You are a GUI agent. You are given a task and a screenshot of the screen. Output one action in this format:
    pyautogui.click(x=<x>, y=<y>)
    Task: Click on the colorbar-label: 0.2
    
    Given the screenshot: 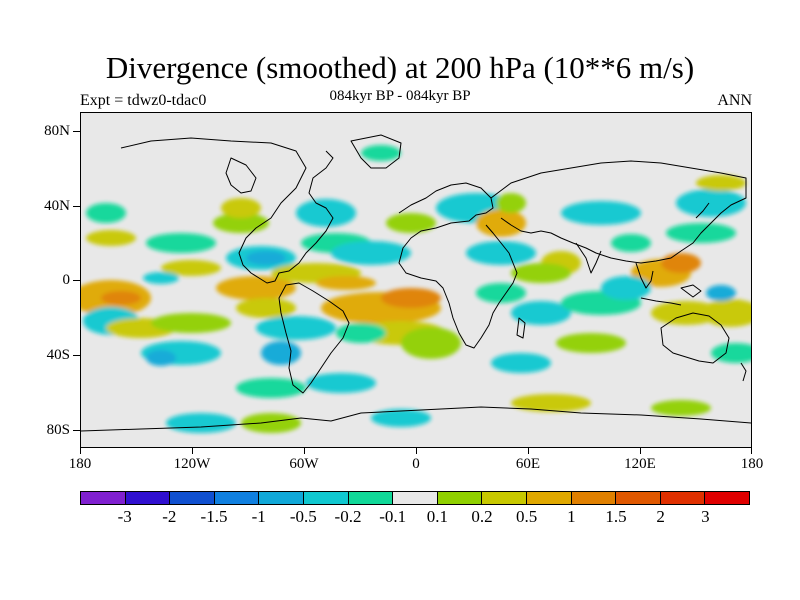 What is the action you would take?
    pyautogui.click(x=482, y=516)
    